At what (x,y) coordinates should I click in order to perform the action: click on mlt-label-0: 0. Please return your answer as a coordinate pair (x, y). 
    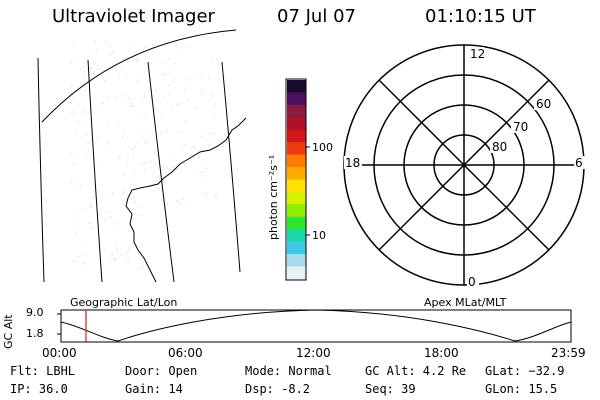
    Looking at the image, I should click on (472, 282).